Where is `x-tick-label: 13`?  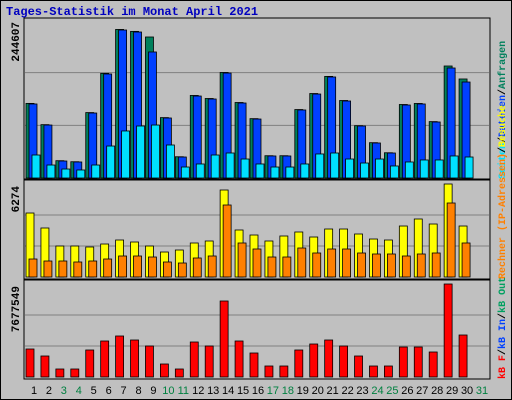 x-tick-label: 13 is located at coordinates (213, 391).